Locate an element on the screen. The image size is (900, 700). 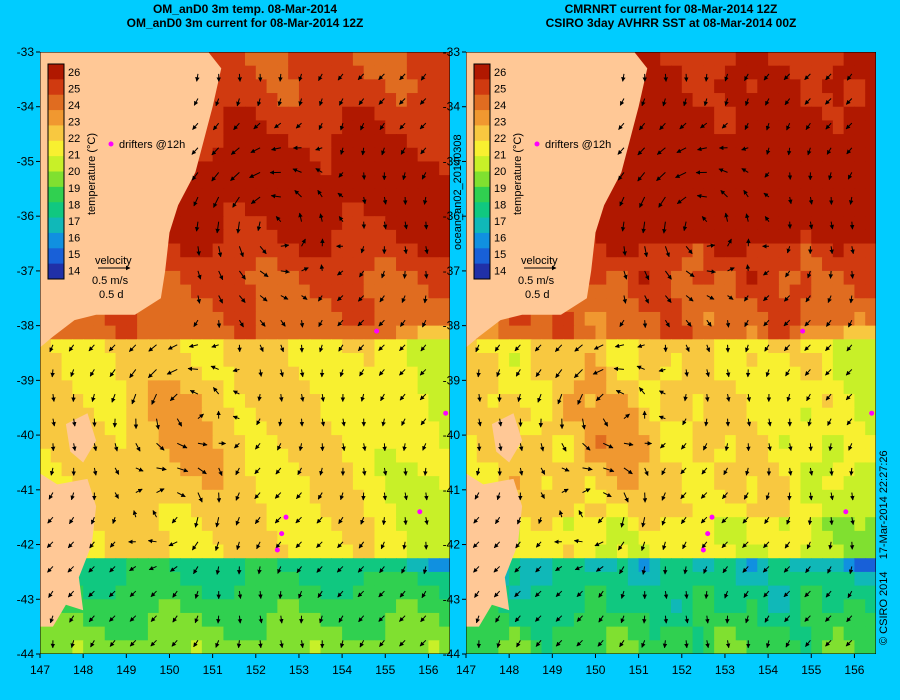
latitude-tick-label: -37 is located at coordinates (26, 271).